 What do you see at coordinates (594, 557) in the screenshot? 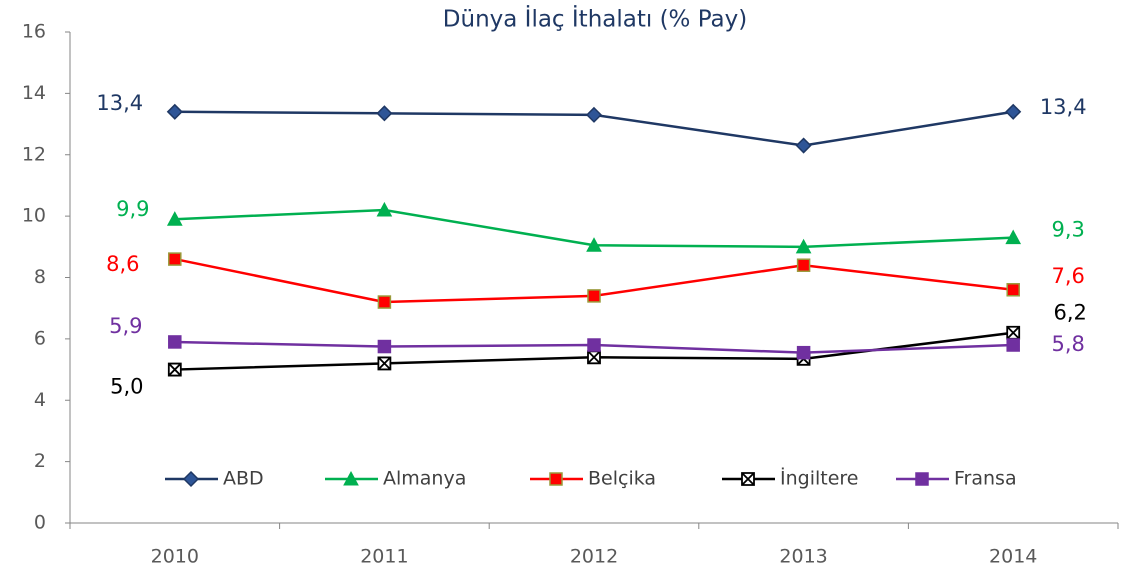
I see `x-tick-label: 2012` at bounding box center [594, 557].